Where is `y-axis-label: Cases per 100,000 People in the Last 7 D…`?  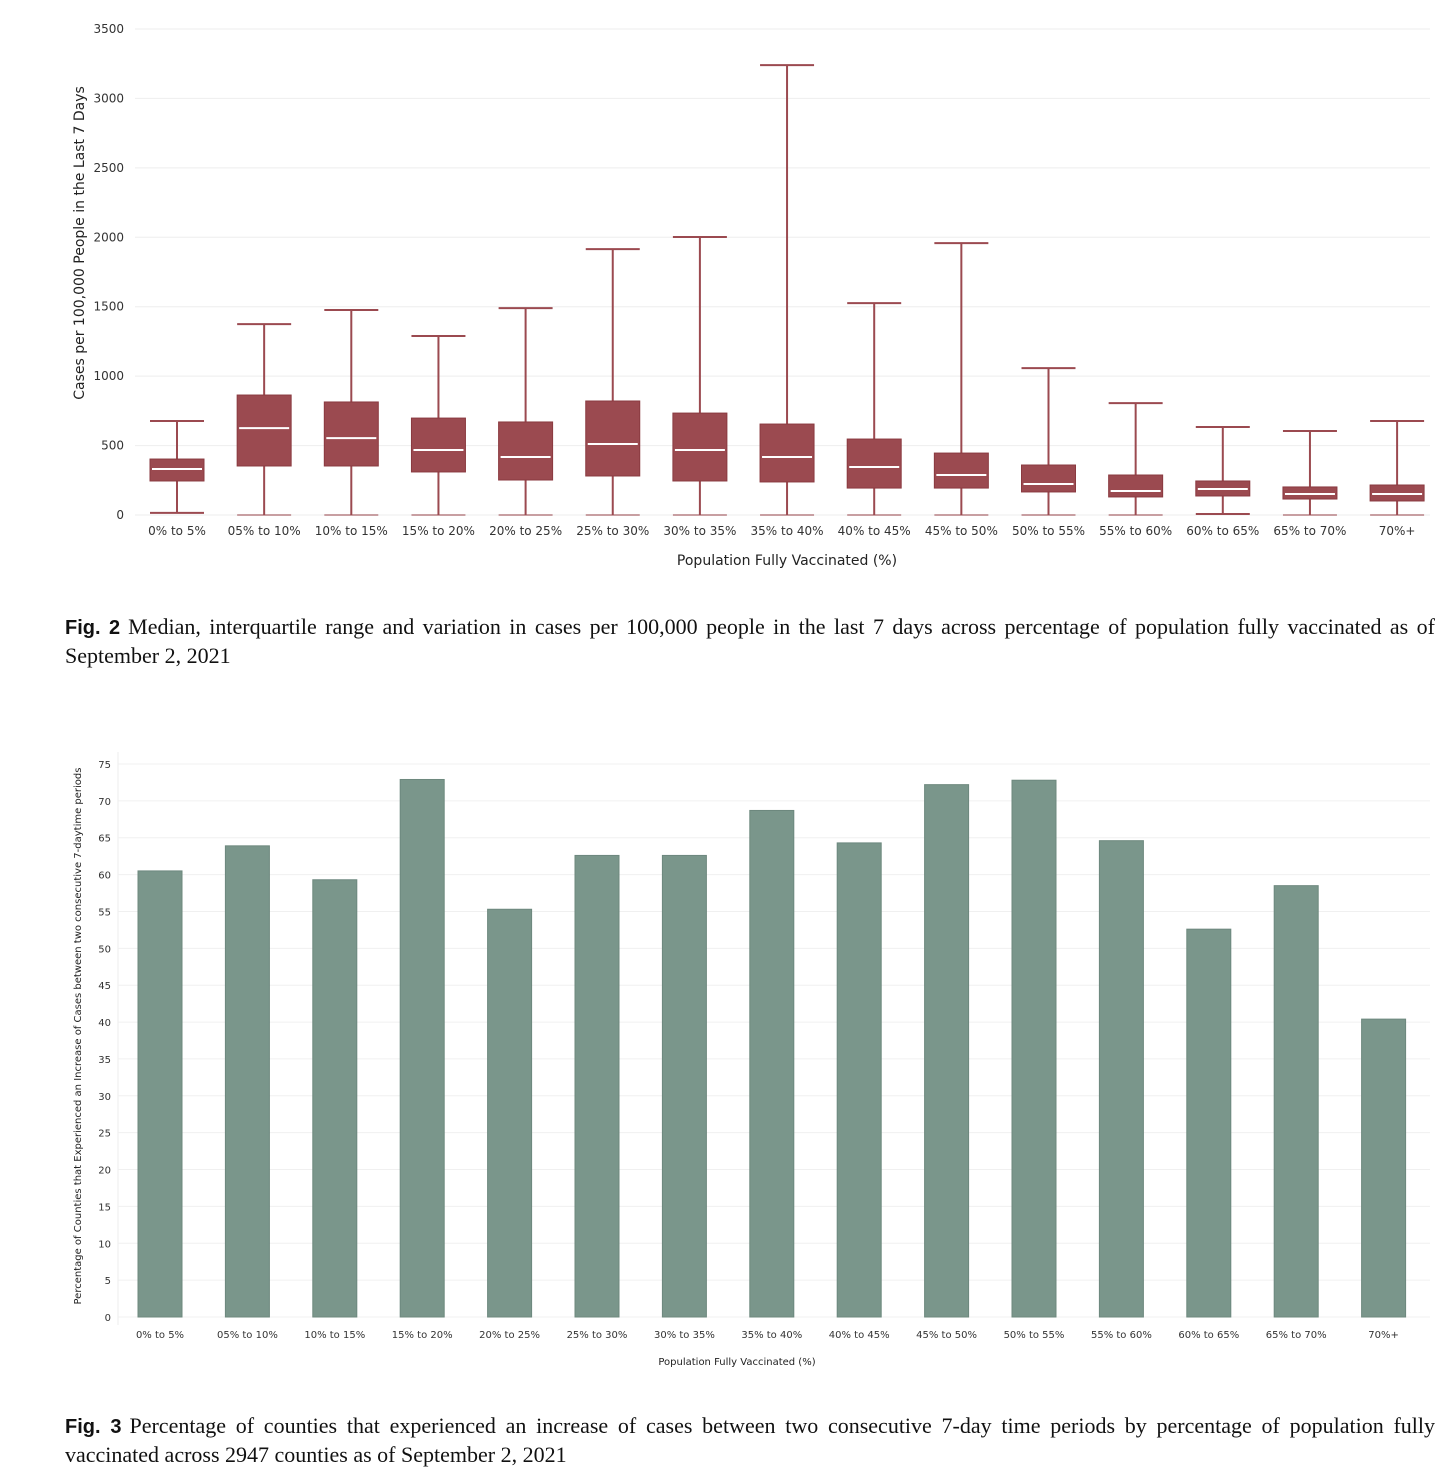 y-axis-label: Cases per 100,000 People in the Last 7 D… is located at coordinates (80, 243).